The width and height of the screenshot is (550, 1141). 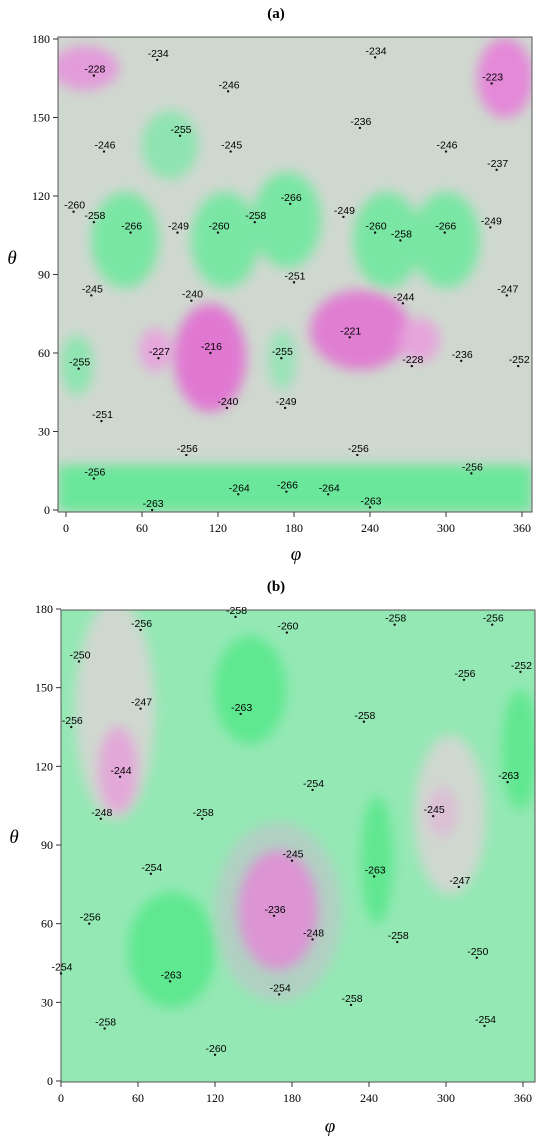 I want to click on panel-a-label: (a), so click(x=276, y=14).